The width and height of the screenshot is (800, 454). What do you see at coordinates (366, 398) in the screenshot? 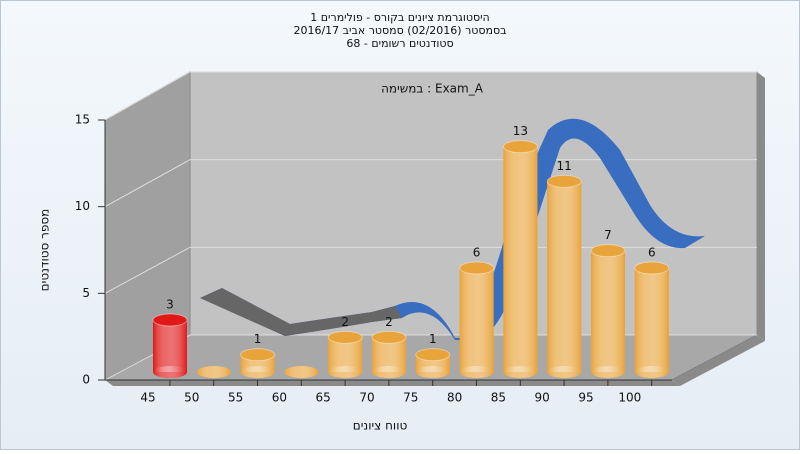
I see `x-tick-label: 70` at bounding box center [366, 398].